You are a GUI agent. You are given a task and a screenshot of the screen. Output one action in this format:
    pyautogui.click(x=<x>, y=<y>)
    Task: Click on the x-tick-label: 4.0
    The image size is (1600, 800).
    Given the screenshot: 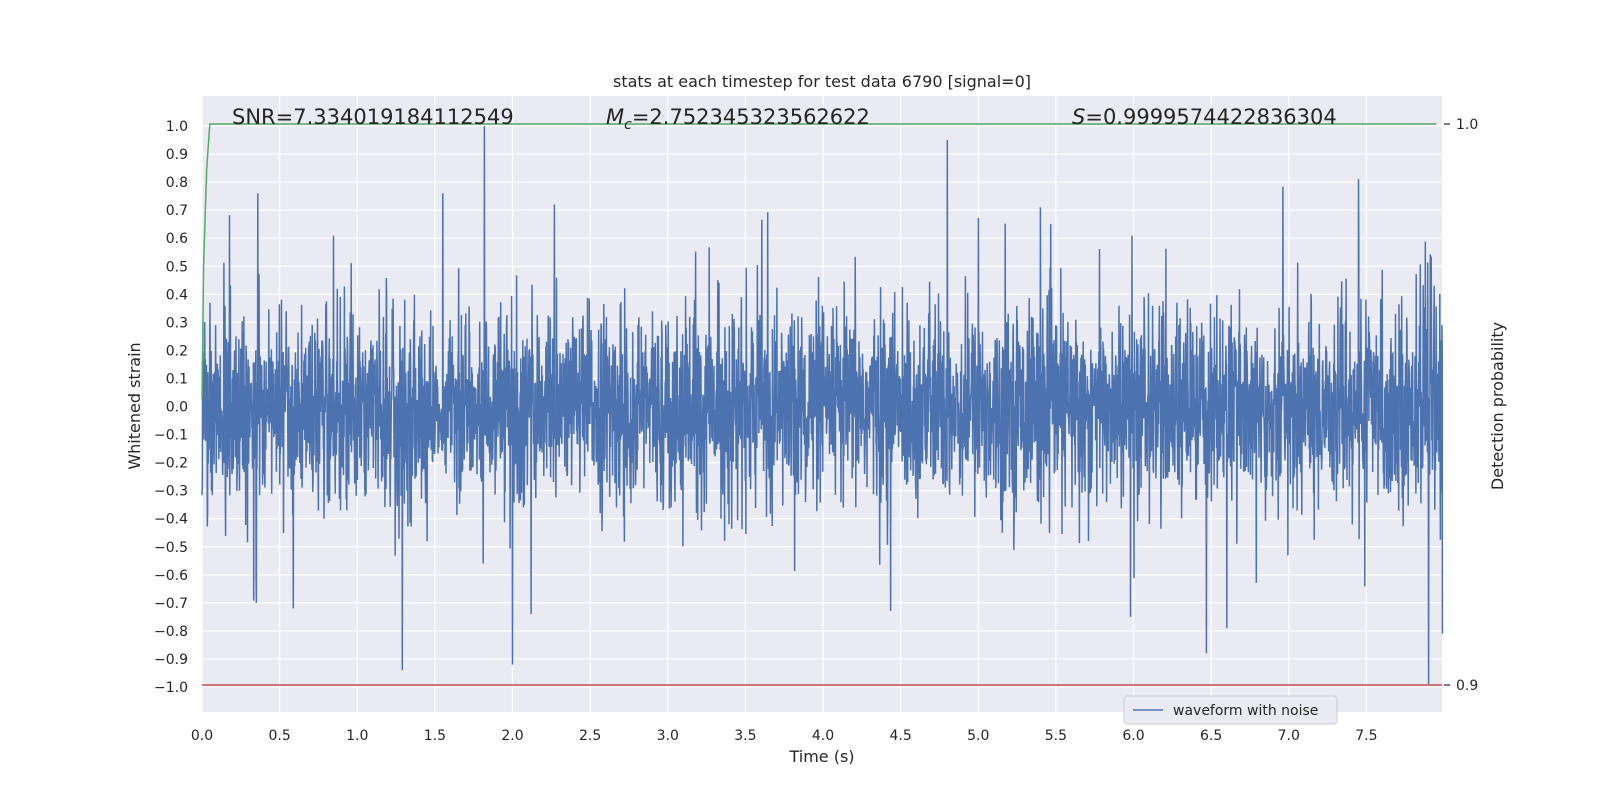 What is the action you would take?
    pyautogui.click(x=823, y=736)
    